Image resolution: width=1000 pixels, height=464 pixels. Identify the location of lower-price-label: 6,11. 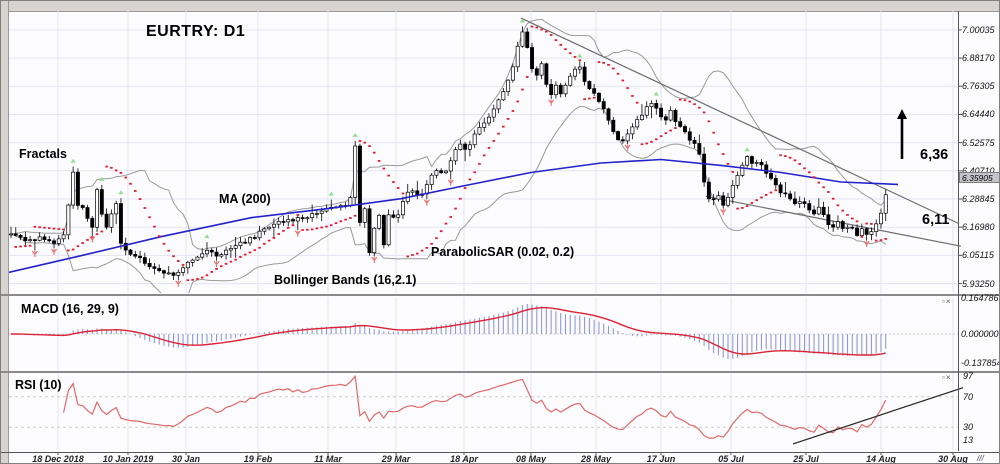
(936, 220).